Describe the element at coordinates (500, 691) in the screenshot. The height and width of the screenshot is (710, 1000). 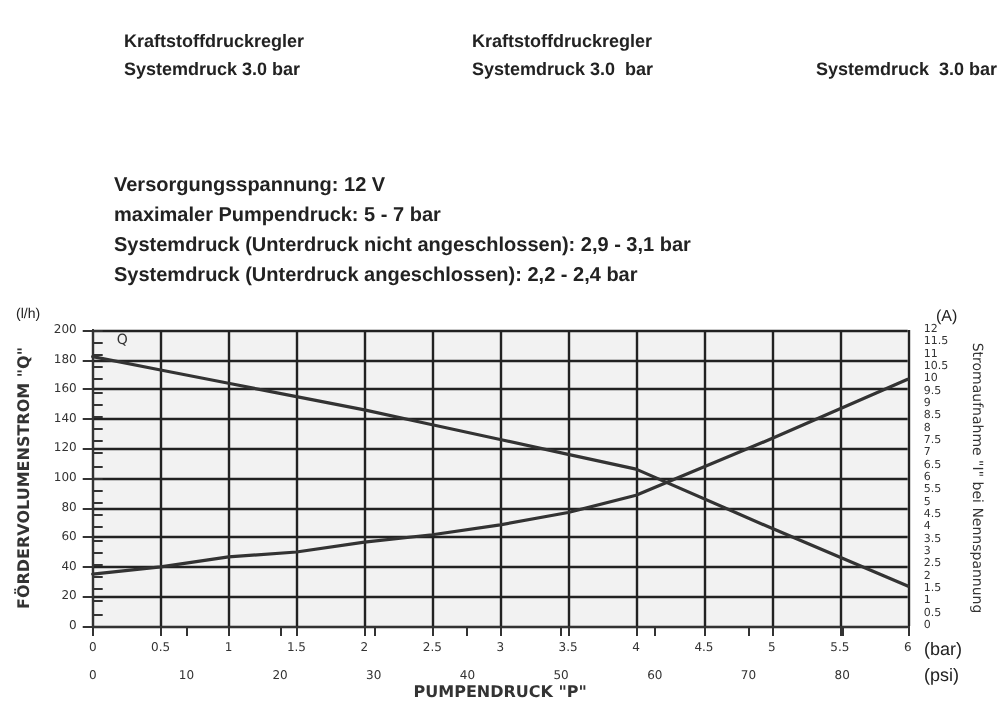
I see `x-axis-title: PUMPENDRUCK "P"` at that location.